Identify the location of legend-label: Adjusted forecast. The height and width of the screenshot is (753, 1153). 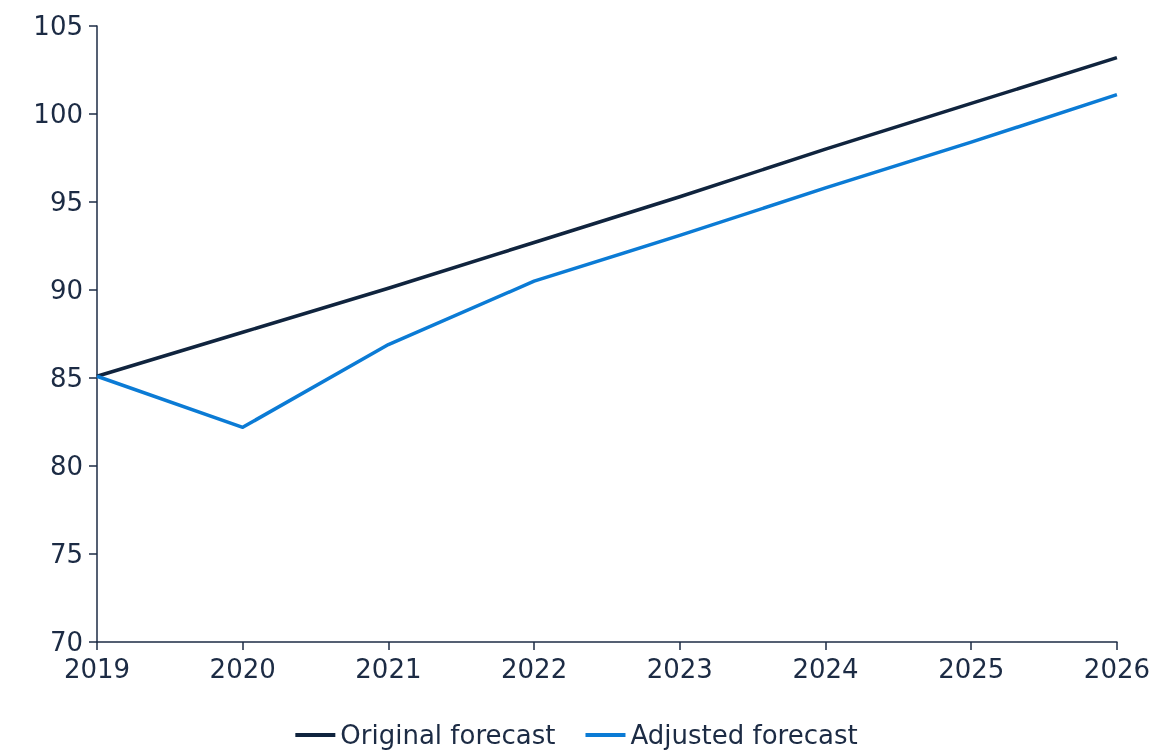
(744, 735).